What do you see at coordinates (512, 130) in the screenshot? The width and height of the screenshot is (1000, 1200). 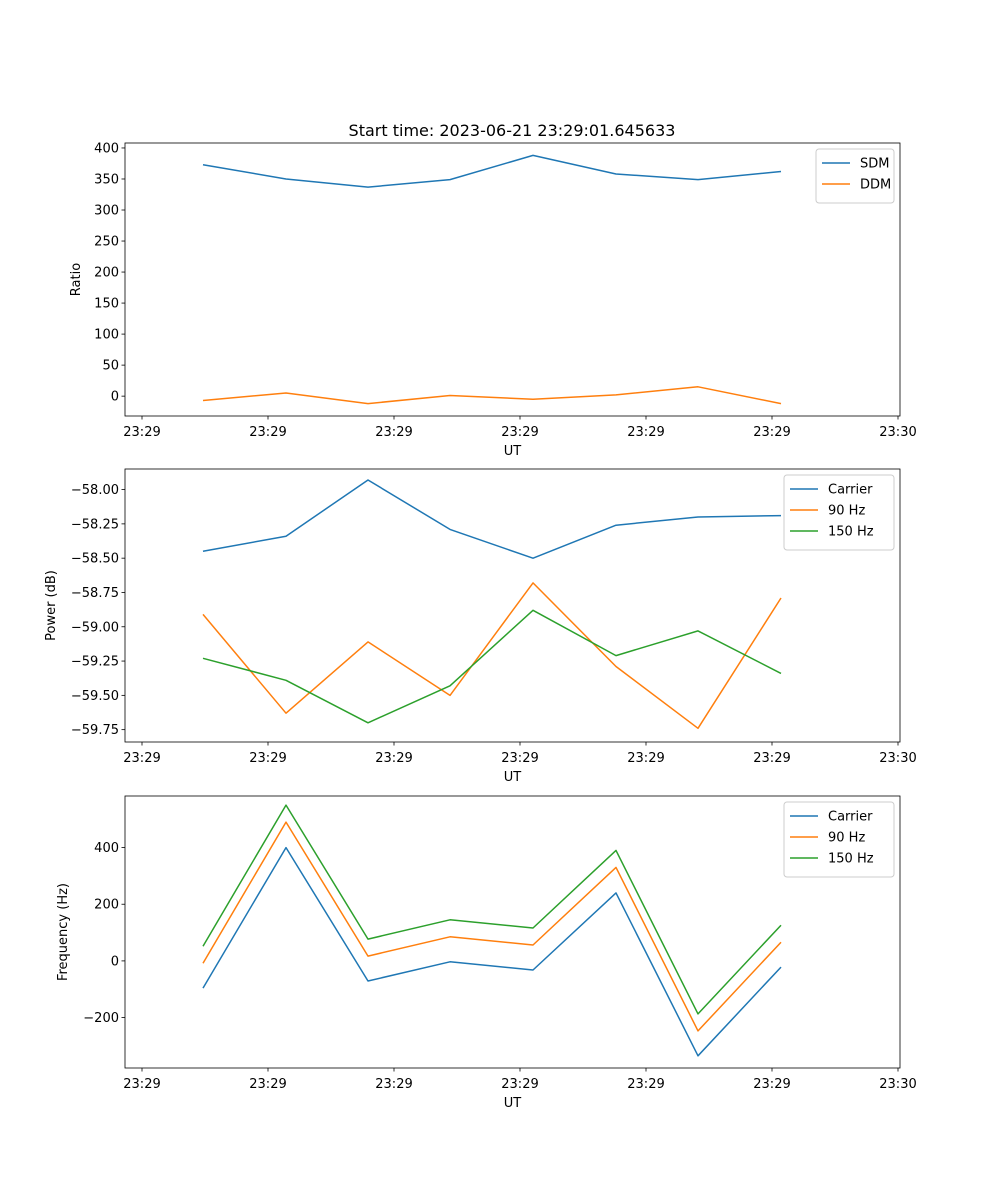 I see `figure-title: Start time: 2023-06-21 23:29:01.645633` at bounding box center [512, 130].